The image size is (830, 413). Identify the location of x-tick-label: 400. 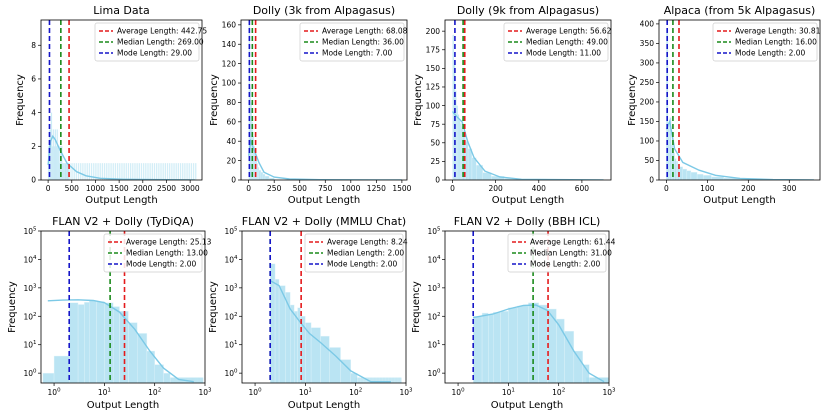
(539, 188).